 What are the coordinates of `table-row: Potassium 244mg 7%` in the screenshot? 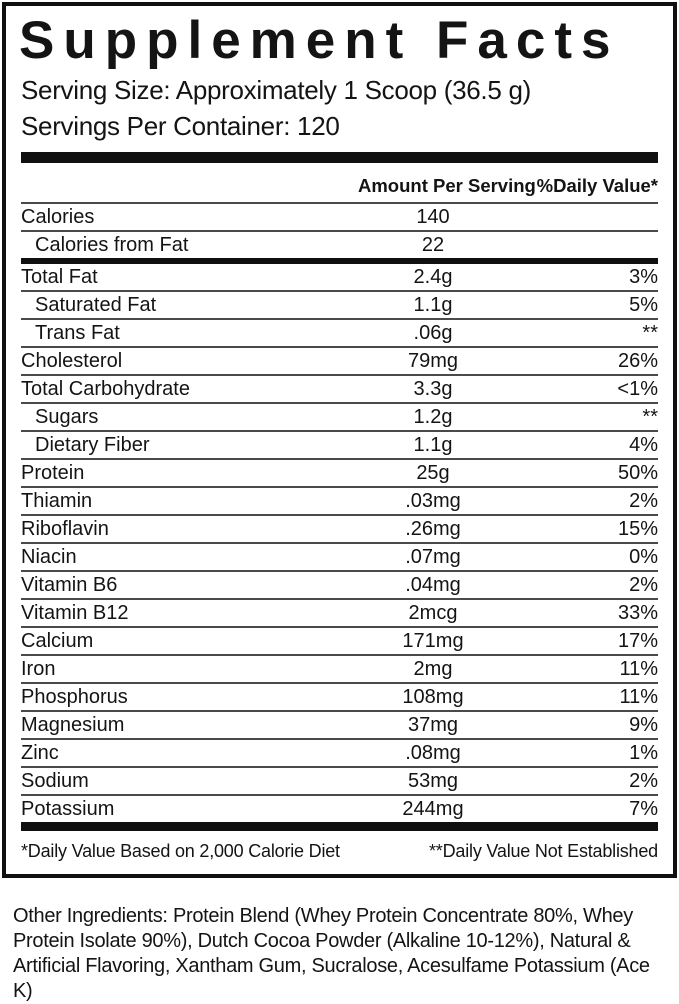 It's located at (339, 809).